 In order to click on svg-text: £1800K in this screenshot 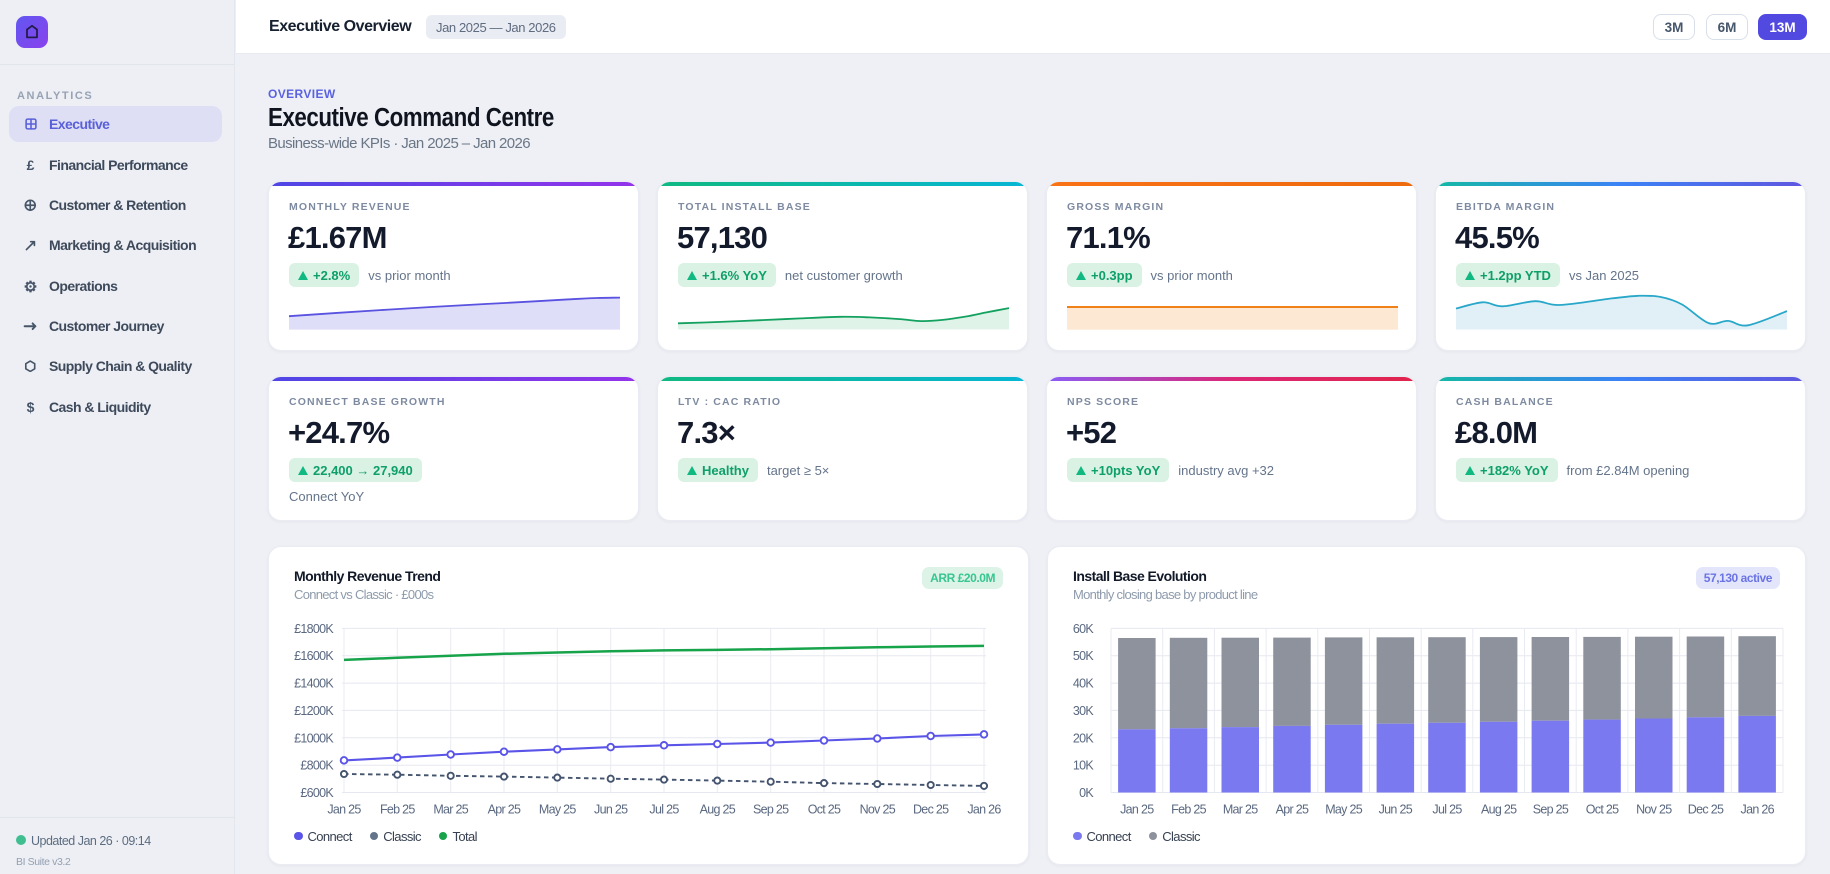, I will do `click(314, 629)`.